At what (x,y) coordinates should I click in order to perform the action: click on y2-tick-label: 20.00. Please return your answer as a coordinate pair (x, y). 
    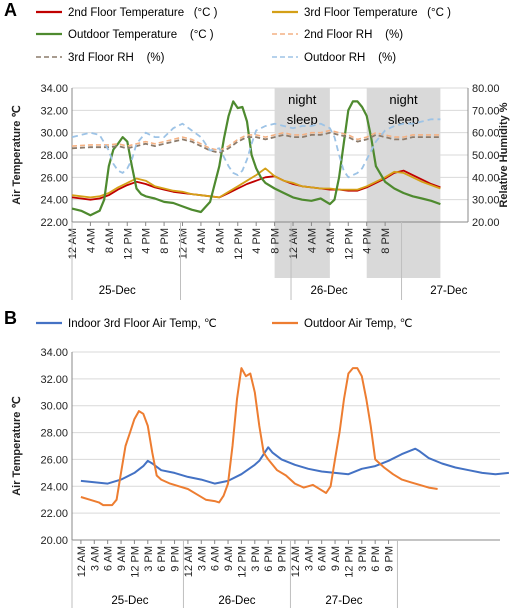
    Looking at the image, I should click on (486, 223).